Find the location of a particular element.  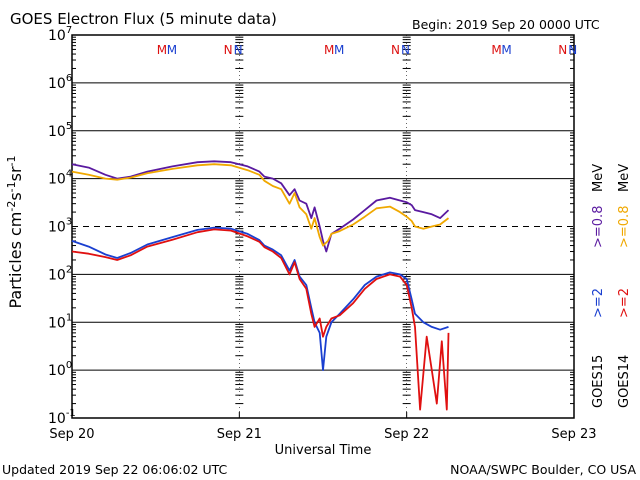

y-tick-label: 10¹ is located at coordinates (60, 321).